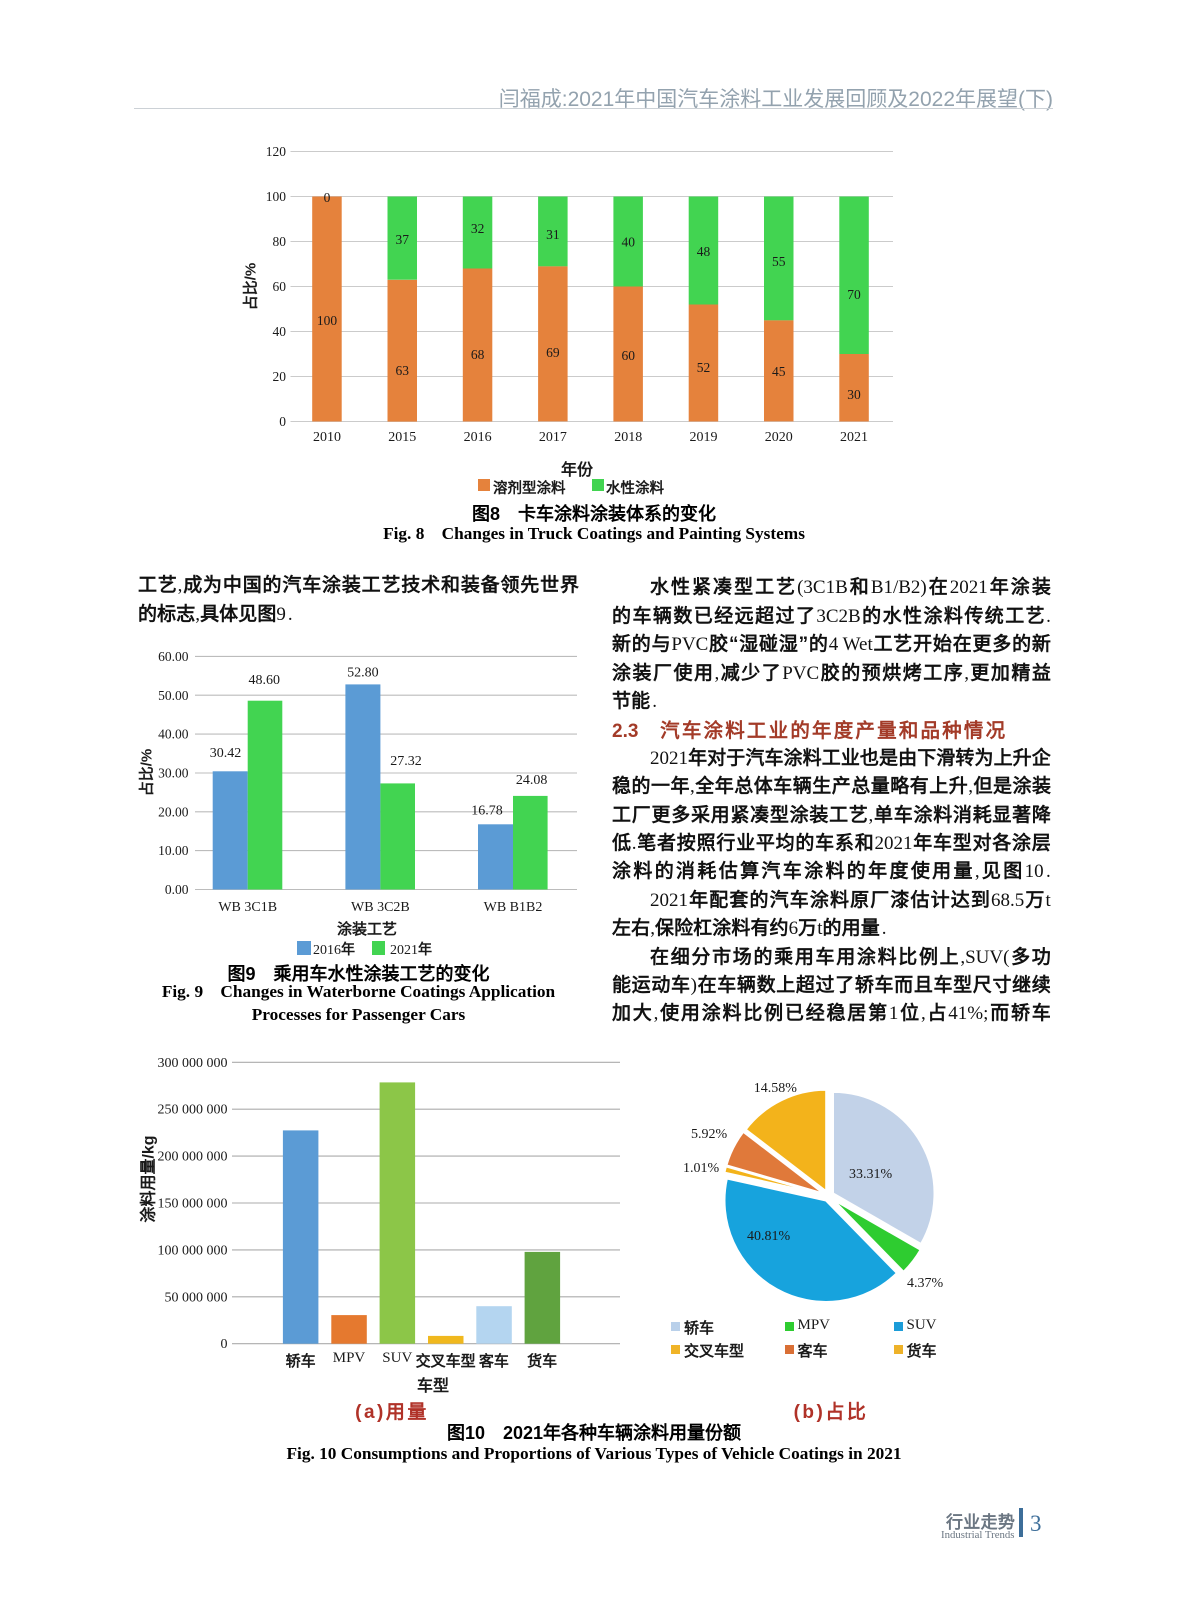 This screenshot has height=1600, width=1187. I want to click on svg-text: 300 000 000, so click(193, 1063).